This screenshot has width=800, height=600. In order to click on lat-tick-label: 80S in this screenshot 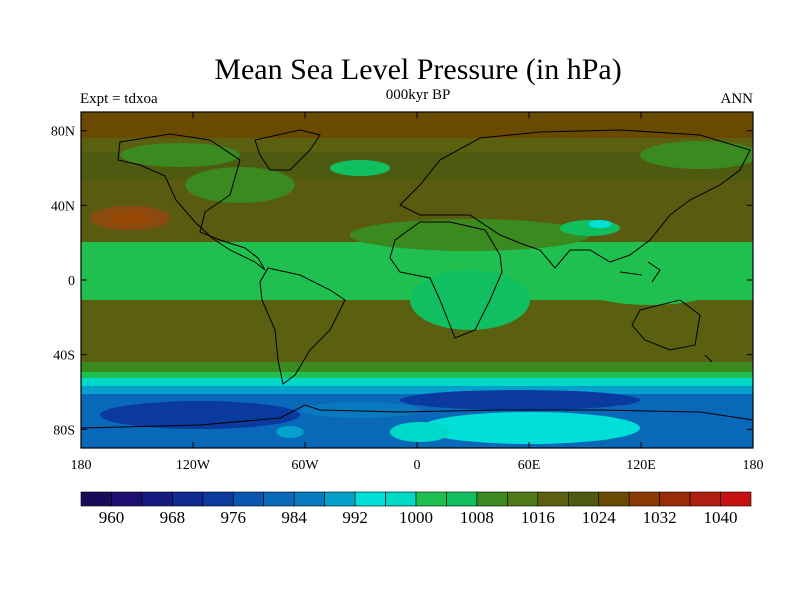, I will do `click(64, 430)`.